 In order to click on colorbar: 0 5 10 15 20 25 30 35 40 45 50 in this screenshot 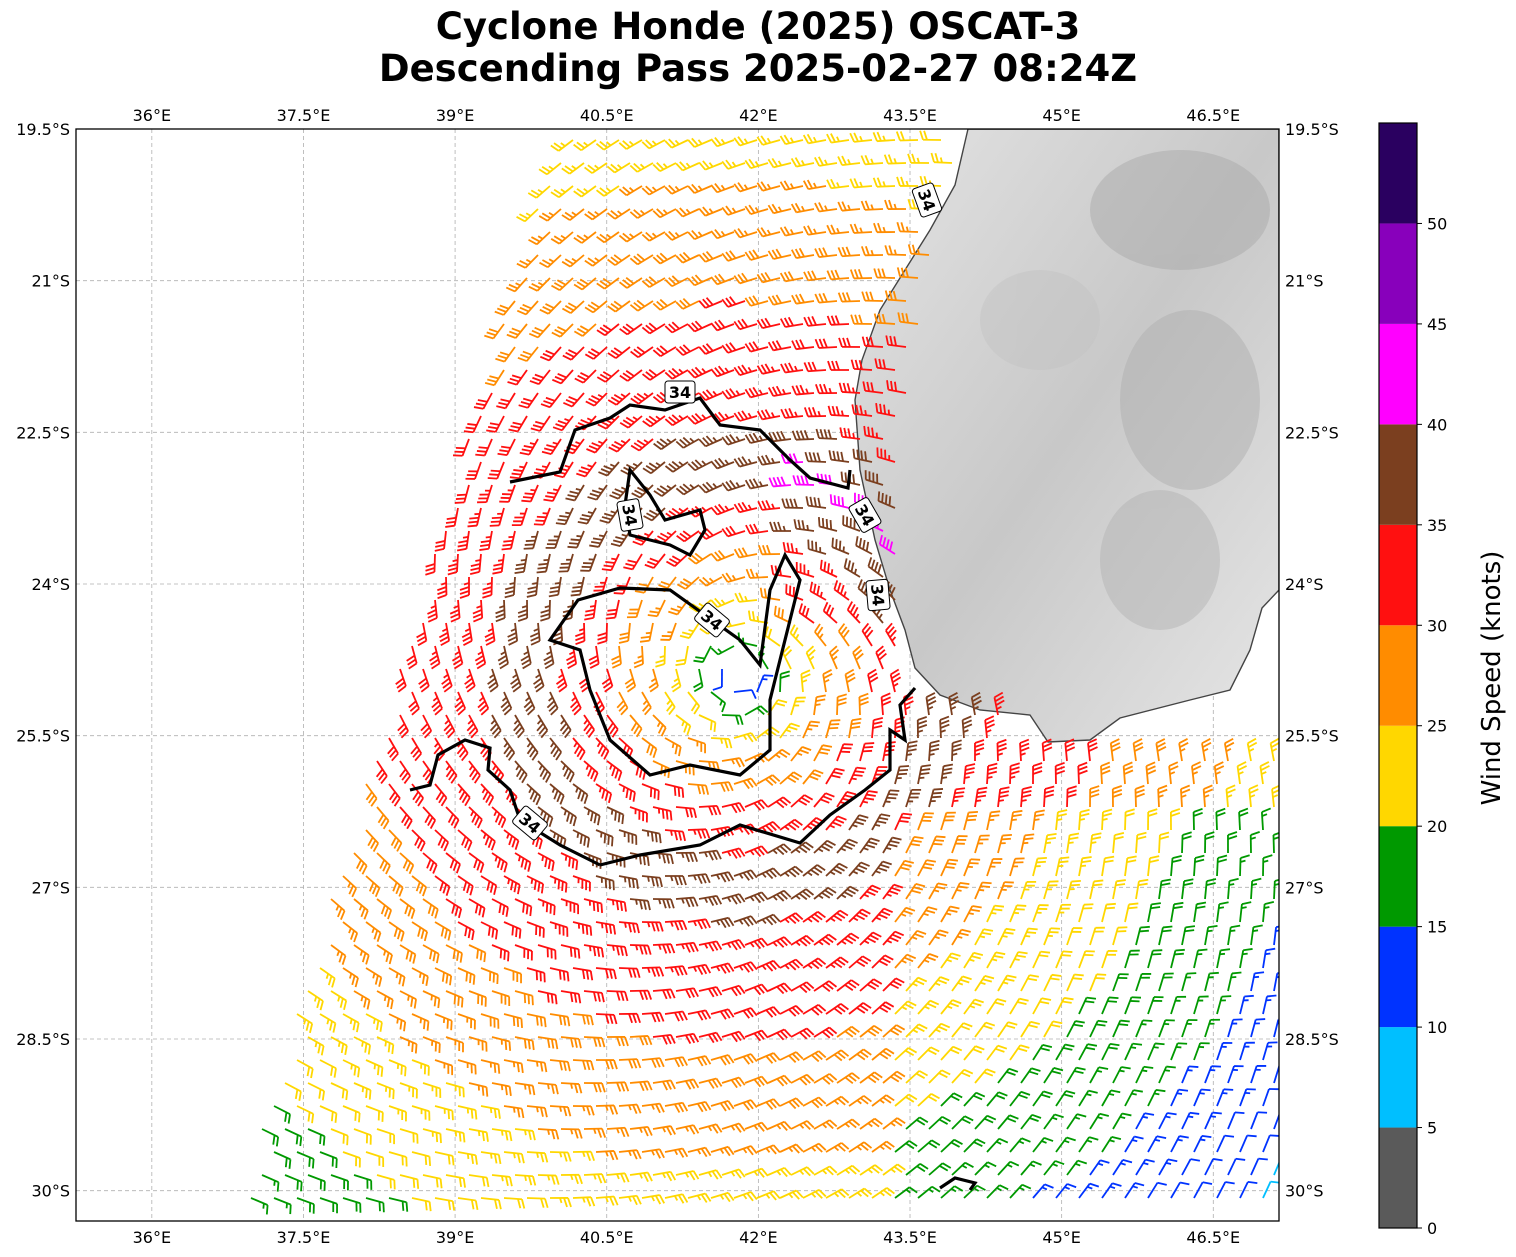, I will do `click(1412, 680)`.